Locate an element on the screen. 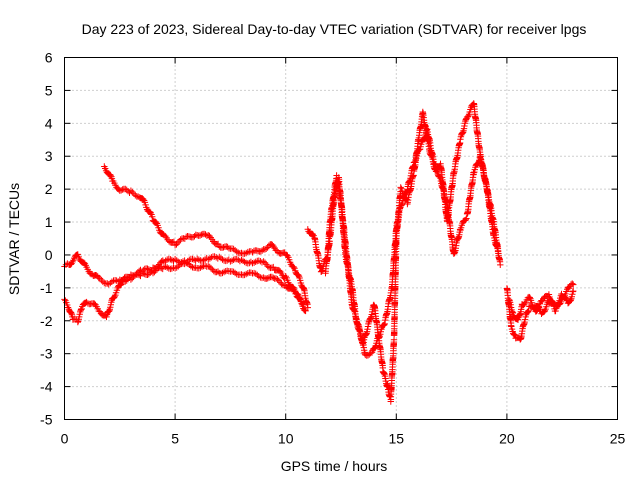 This screenshot has width=640, height=480. series-track-c is located at coordinates (206, 237).